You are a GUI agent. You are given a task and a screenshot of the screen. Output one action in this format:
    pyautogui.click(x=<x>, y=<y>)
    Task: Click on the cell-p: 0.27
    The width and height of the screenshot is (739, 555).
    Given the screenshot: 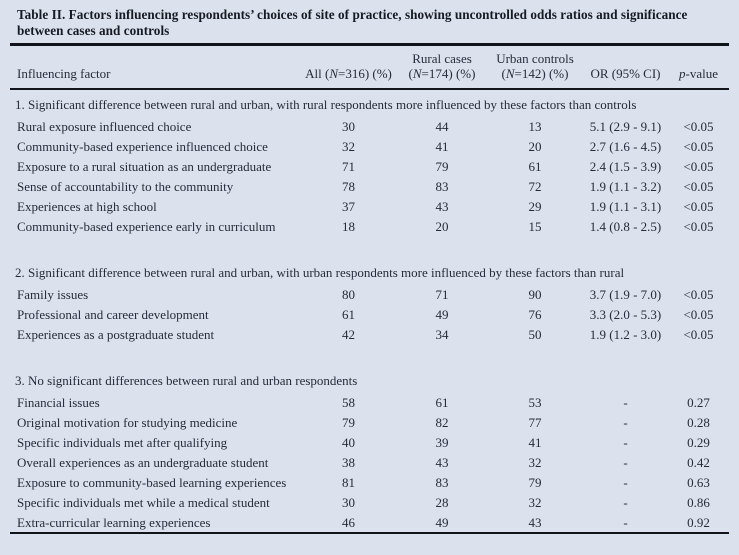 What is the action you would take?
    pyautogui.click(x=698, y=402)
    